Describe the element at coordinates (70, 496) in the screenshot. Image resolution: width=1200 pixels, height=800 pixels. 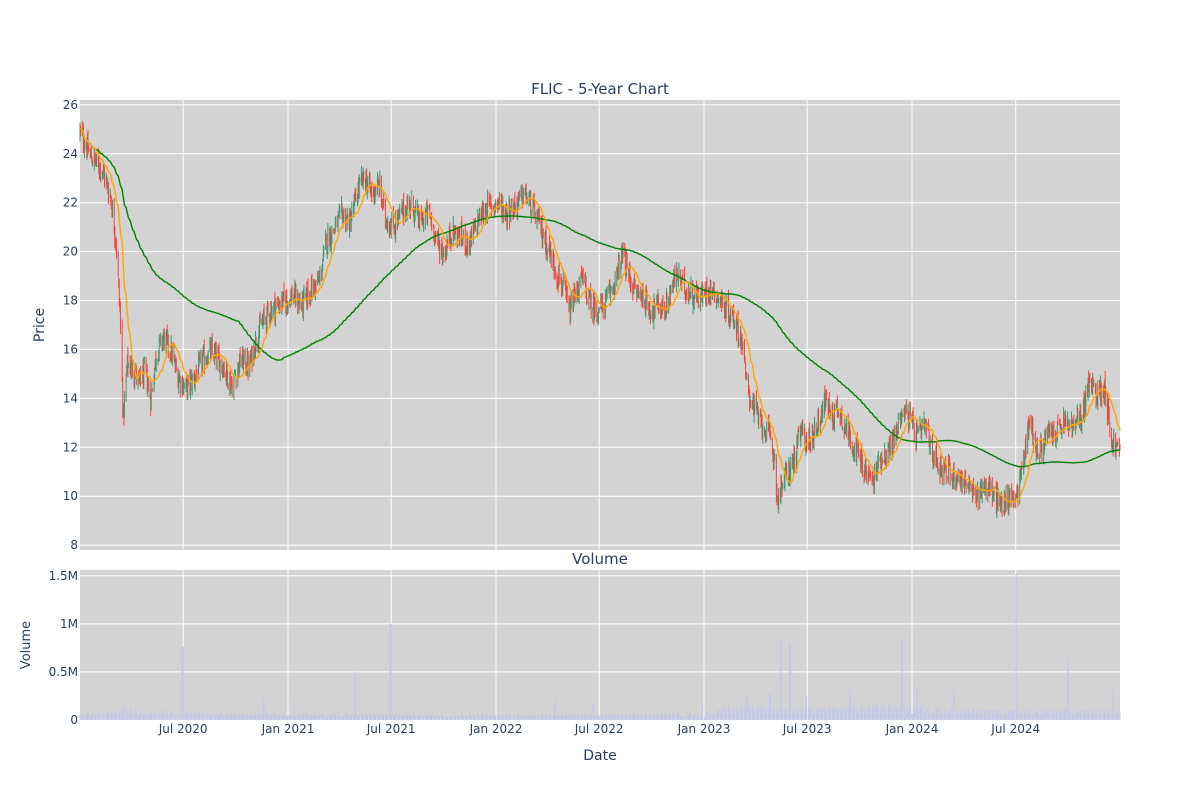
I see `price-y-tick-label: 10` at that location.